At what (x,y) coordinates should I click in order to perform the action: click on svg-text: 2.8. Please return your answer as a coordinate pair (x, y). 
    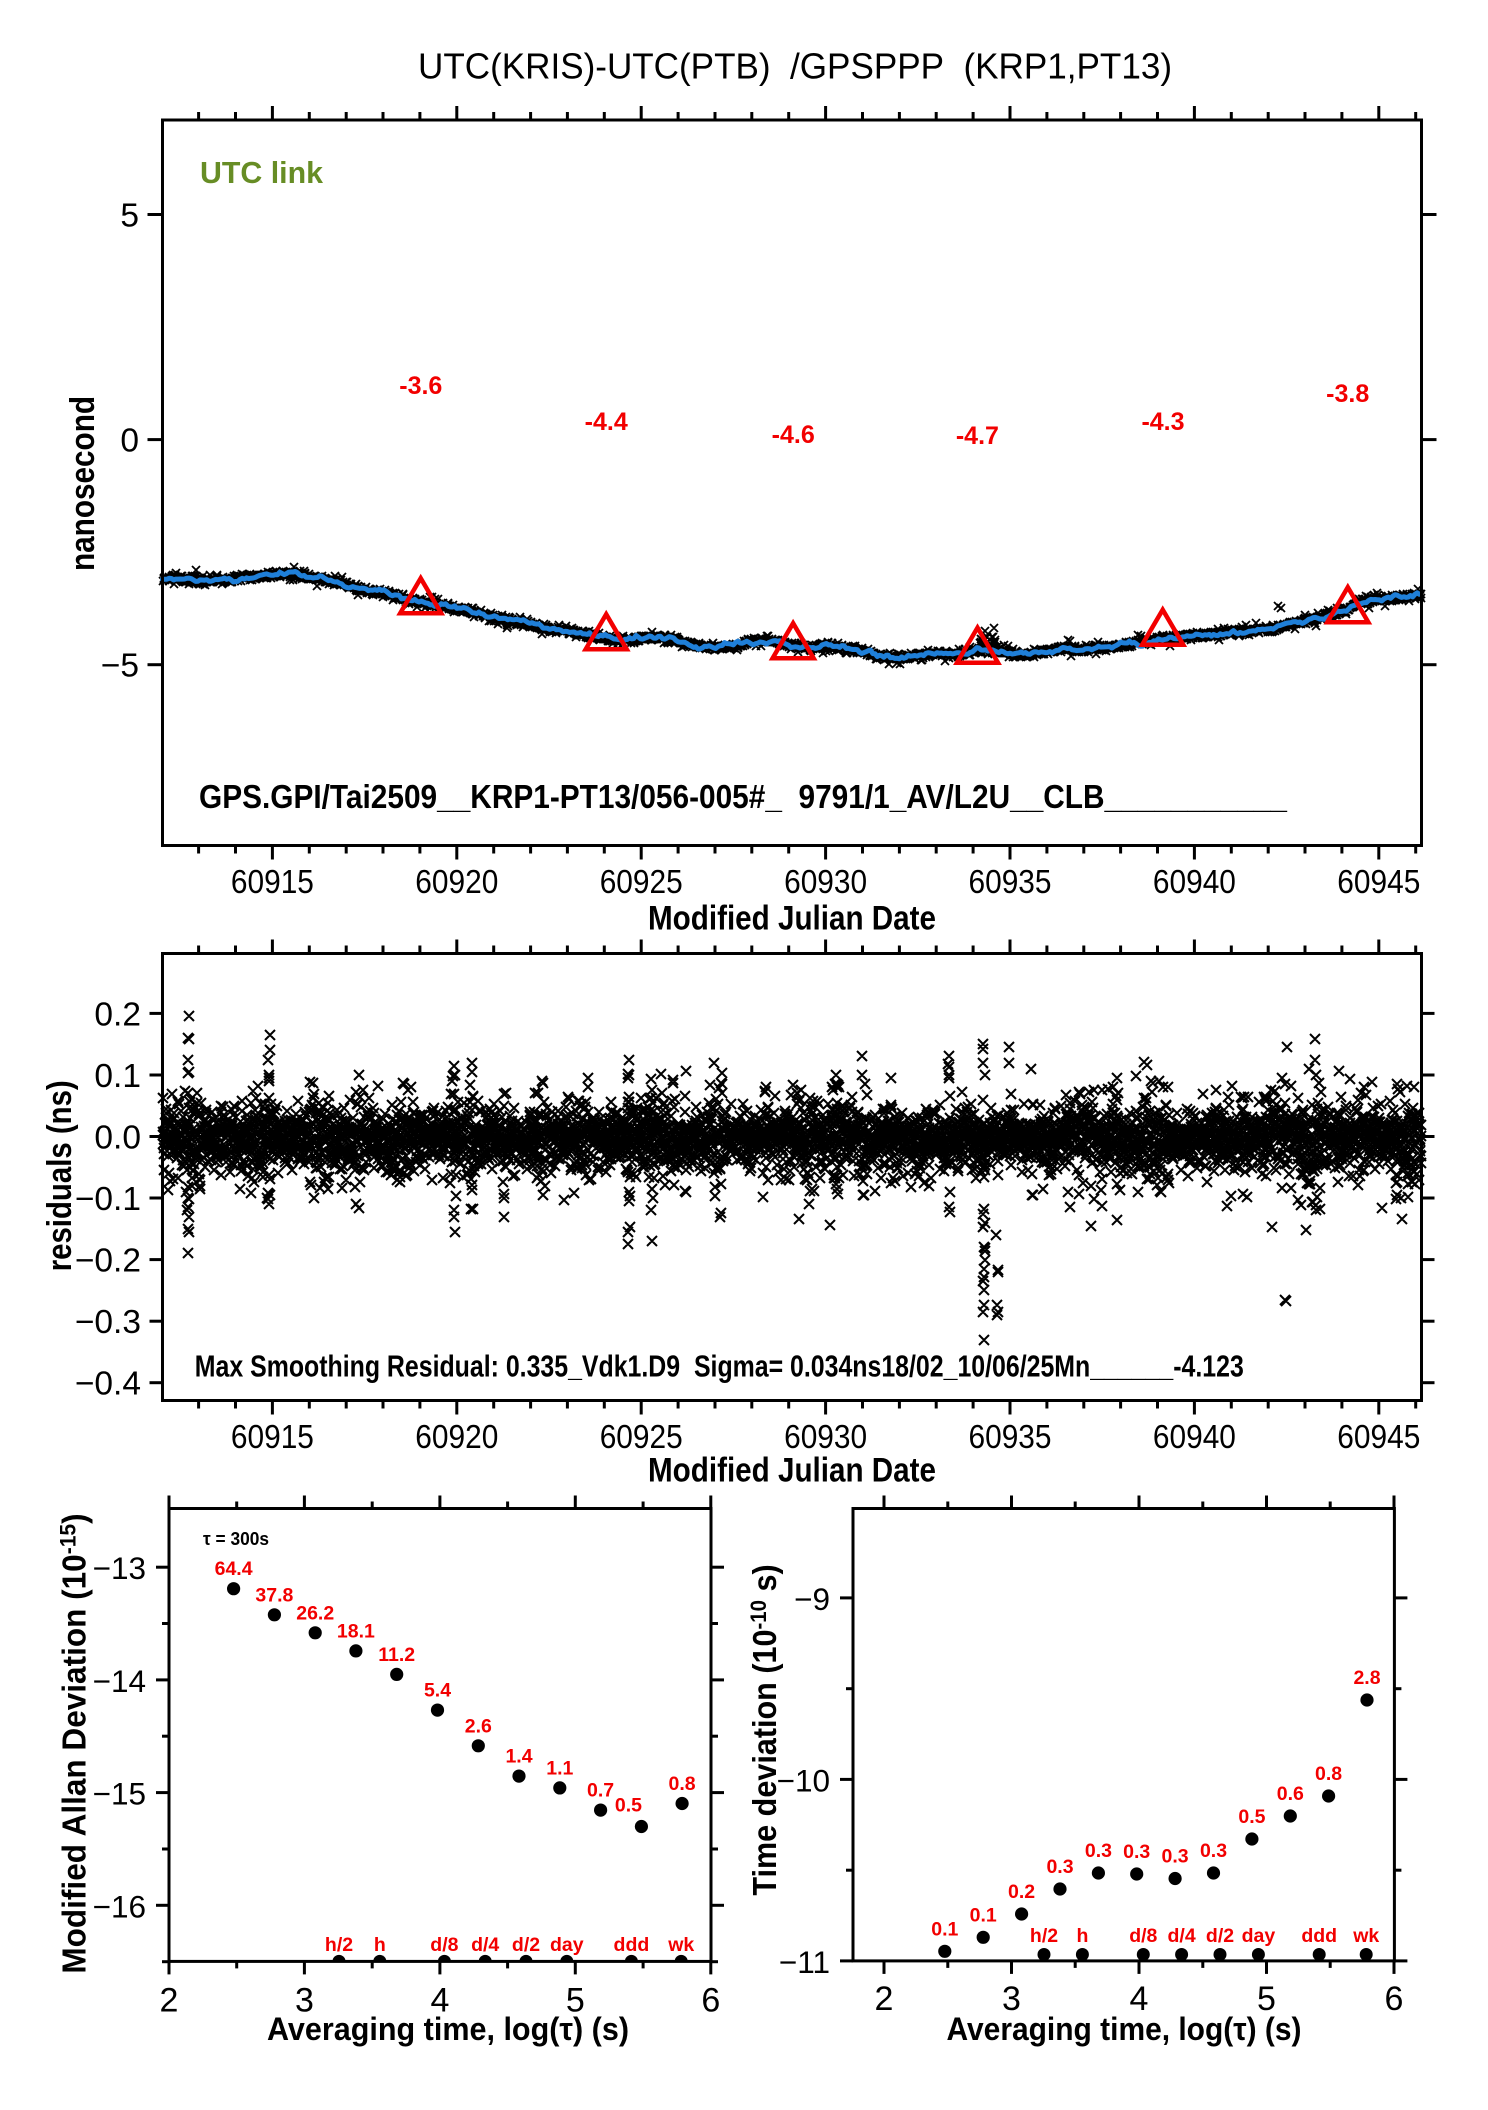
    Looking at the image, I should click on (1366, 1678).